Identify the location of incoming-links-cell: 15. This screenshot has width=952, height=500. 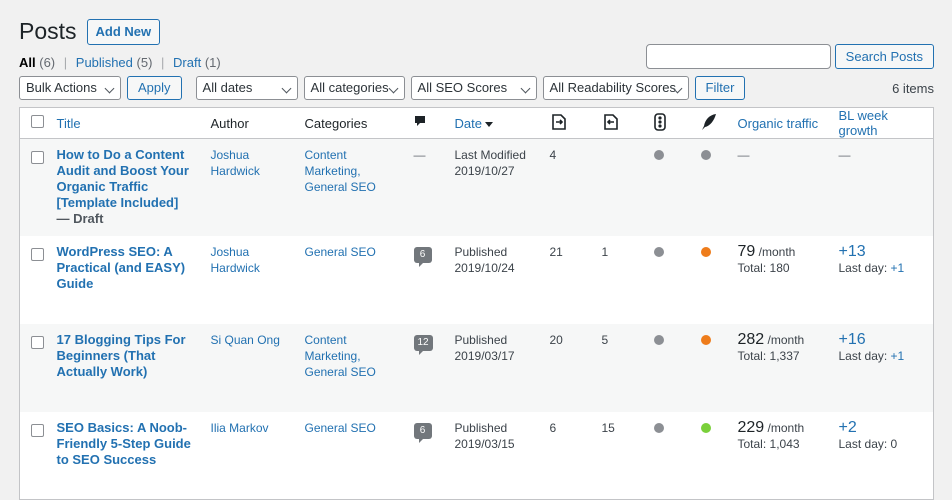
(622, 456).